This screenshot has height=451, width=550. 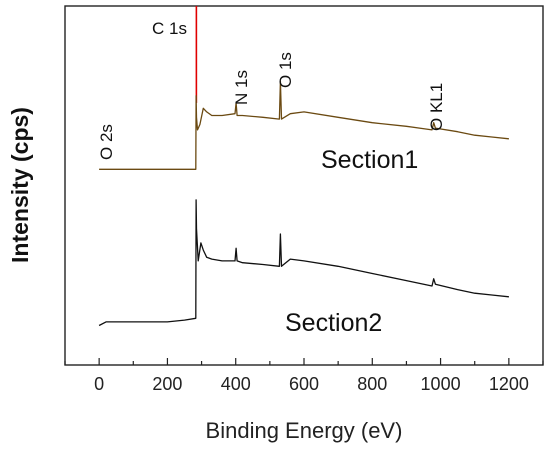 I want to click on peak-label-c1s: C 1s, so click(x=169, y=28).